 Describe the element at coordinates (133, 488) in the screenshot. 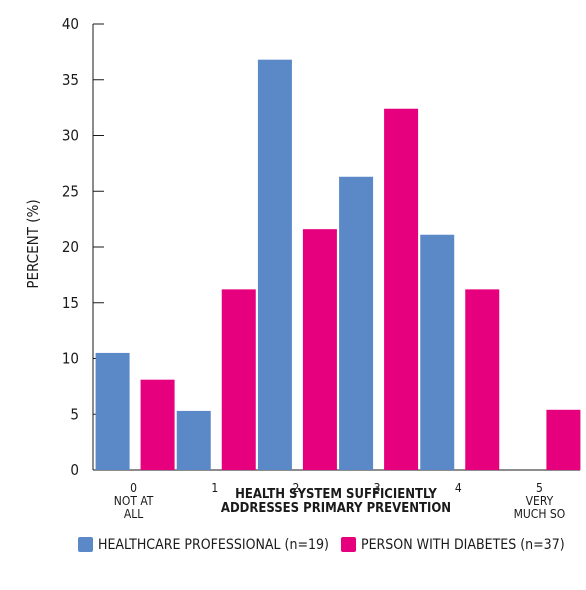

I see `x-tick-label: 0` at that location.